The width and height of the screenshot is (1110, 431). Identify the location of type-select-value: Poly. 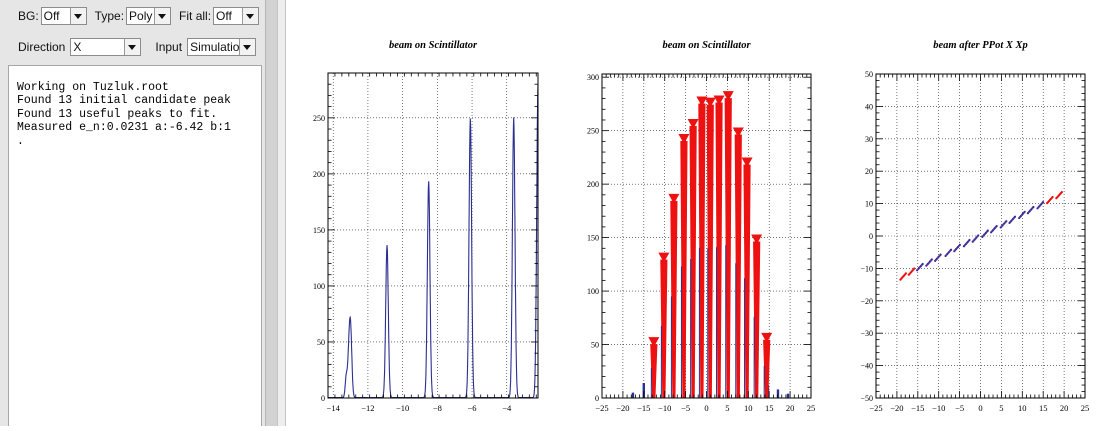
(141, 16).